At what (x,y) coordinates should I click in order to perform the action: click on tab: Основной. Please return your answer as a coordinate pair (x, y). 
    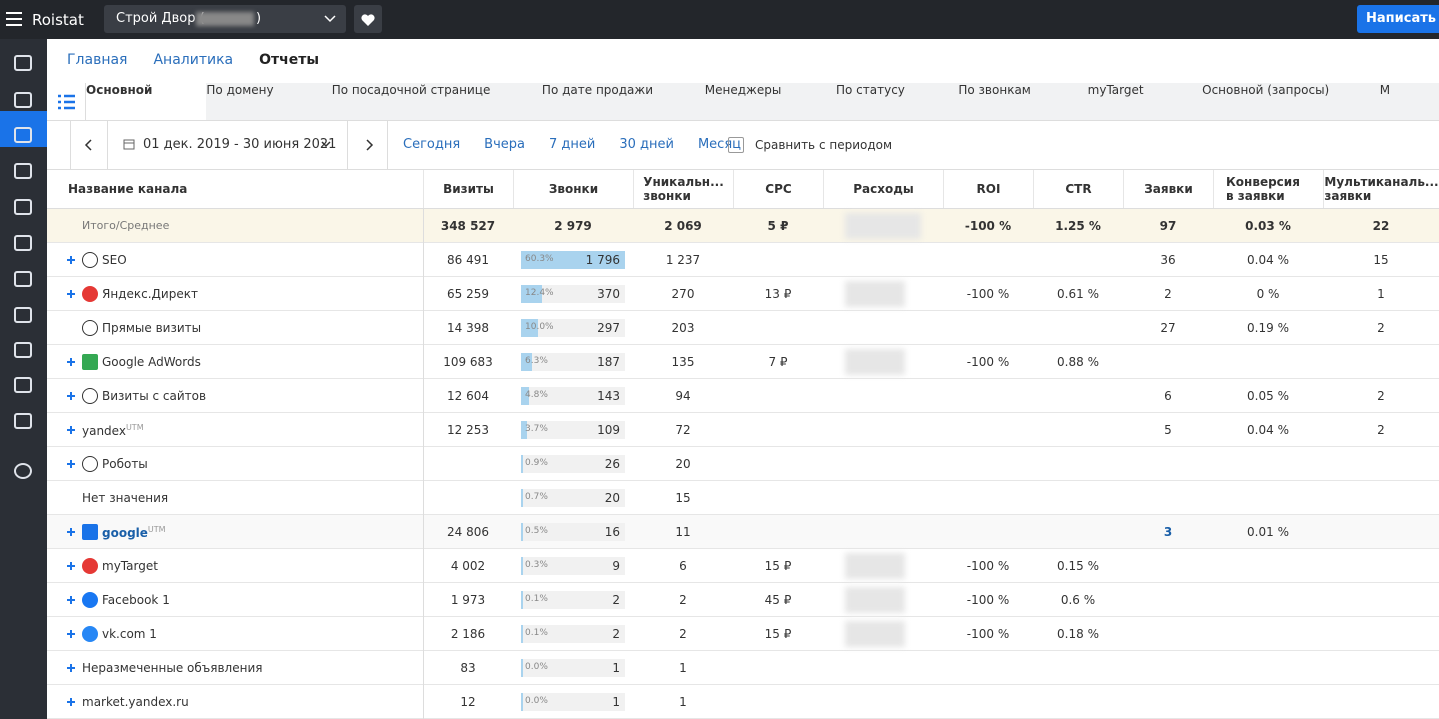
    Looking at the image, I should click on (146, 101).